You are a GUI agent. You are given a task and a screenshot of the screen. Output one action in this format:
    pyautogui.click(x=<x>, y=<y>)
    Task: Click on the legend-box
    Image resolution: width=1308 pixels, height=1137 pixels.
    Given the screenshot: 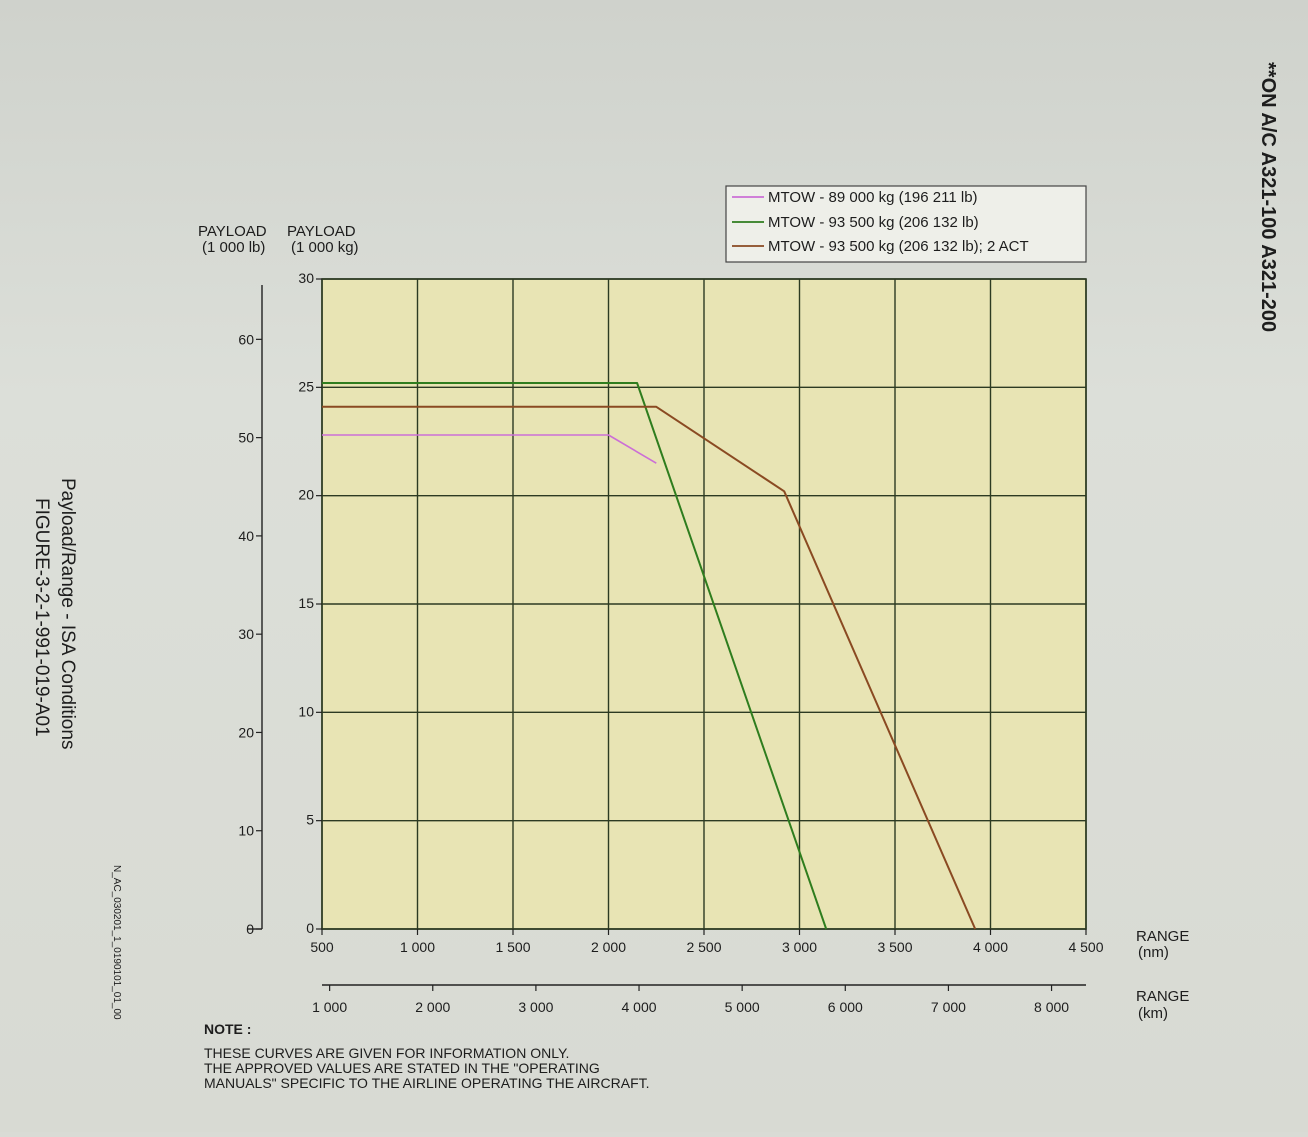 What is the action you would take?
    pyautogui.click(x=906, y=224)
    